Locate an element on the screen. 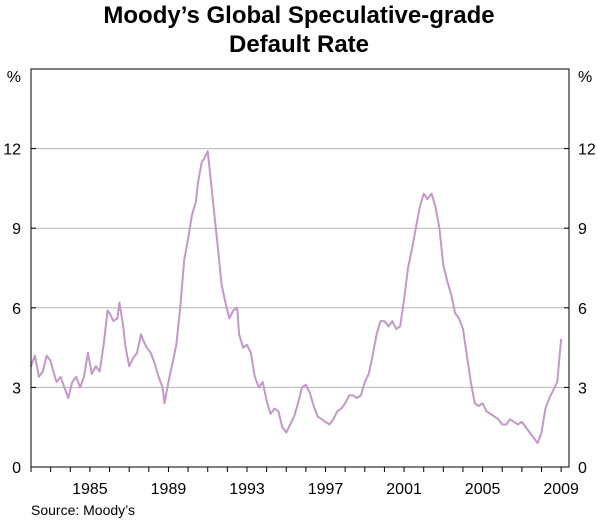  y-tick-label-left-9: 9 is located at coordinates (16, 229).